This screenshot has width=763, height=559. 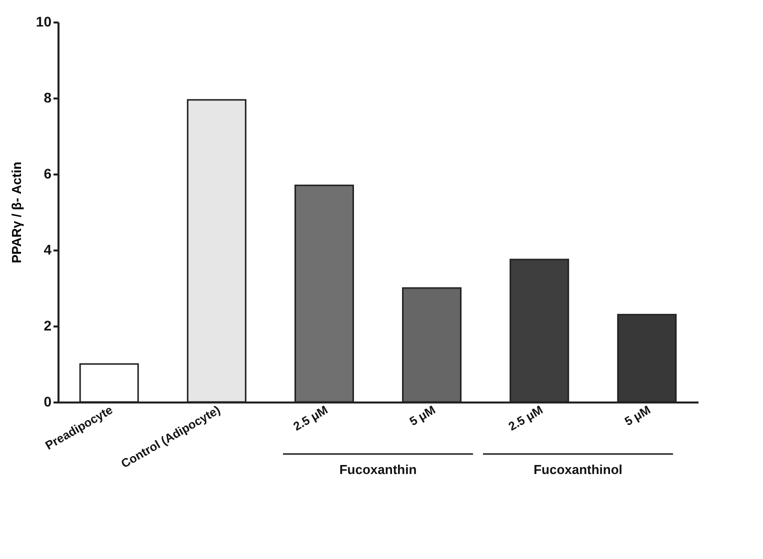 I want to click on y-tick-label: 8, so click(x=48, y=98).